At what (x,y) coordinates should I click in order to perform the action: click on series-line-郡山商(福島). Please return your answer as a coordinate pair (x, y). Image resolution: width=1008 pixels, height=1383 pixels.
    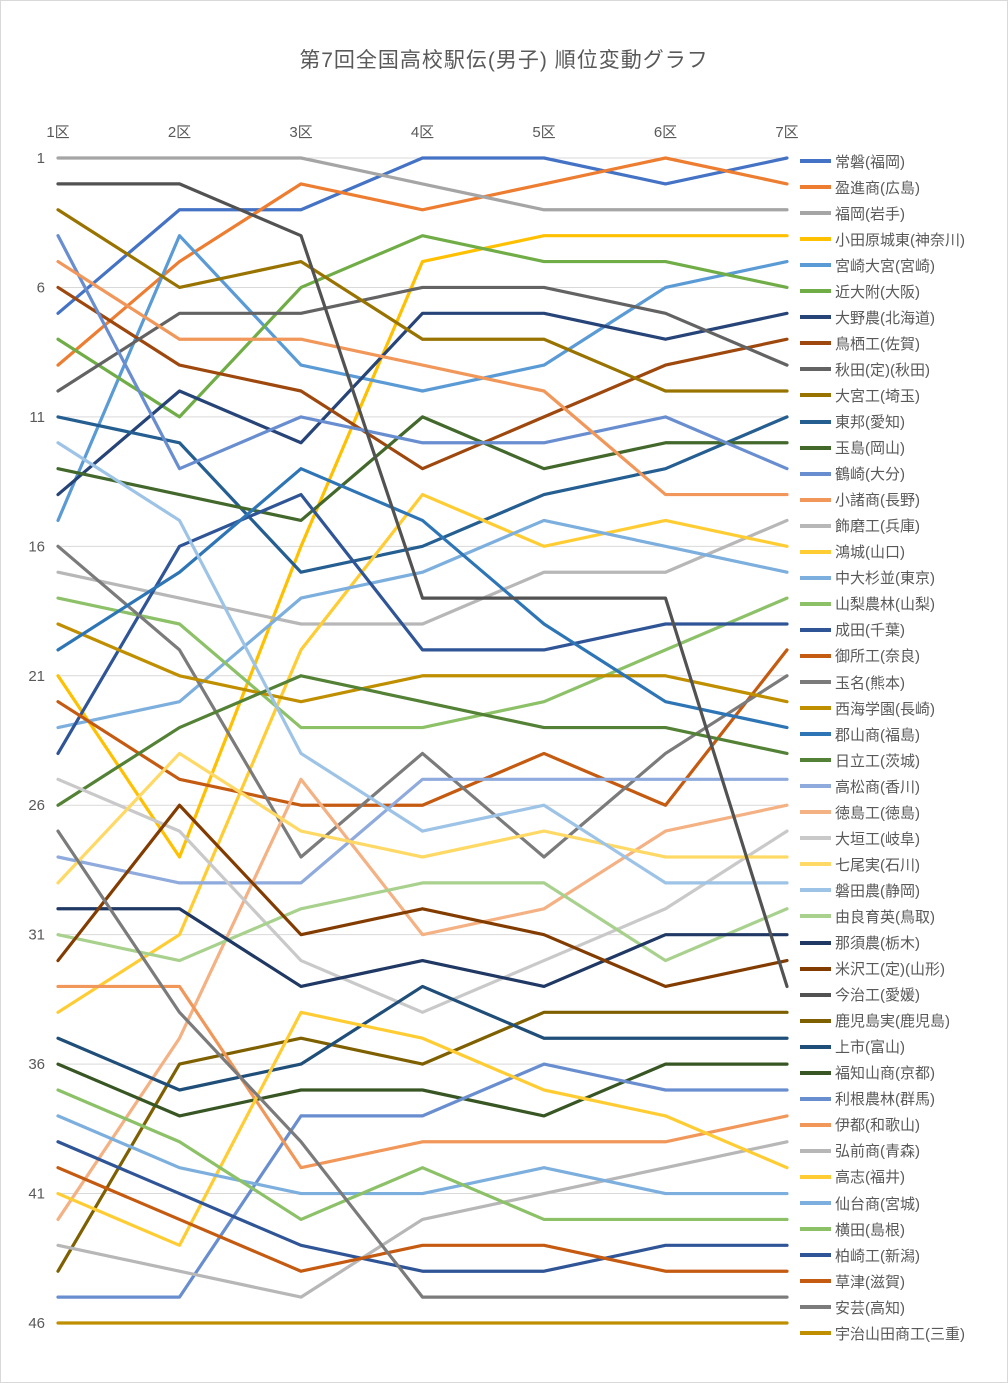
    Looking at the image, I should click on (422, 598).